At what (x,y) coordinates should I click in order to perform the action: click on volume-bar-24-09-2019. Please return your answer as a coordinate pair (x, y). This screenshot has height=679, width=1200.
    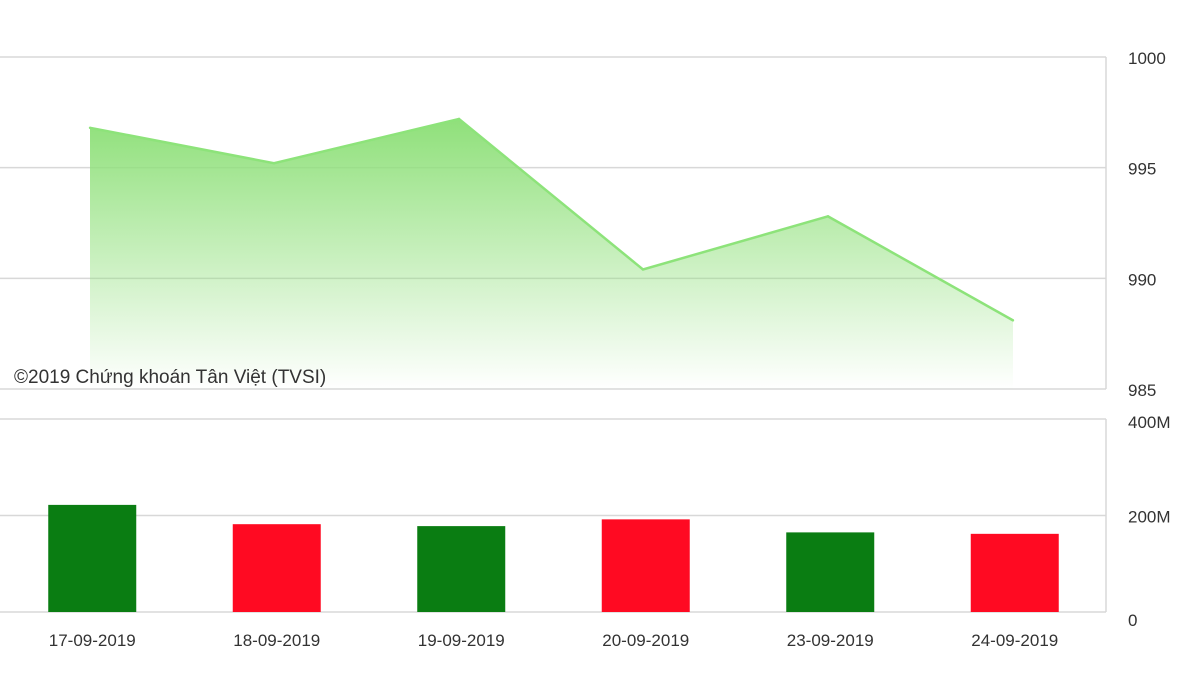
    Looking at the image, I should click on (1014, 572).